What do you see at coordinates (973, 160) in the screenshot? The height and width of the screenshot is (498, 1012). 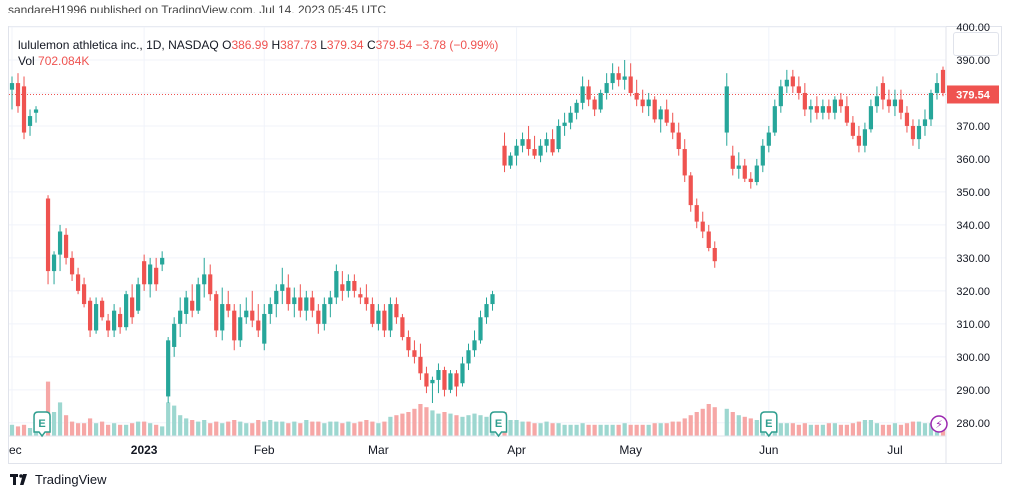 I see `y-tick-label: 360.00` at bounding box center [973, 160].